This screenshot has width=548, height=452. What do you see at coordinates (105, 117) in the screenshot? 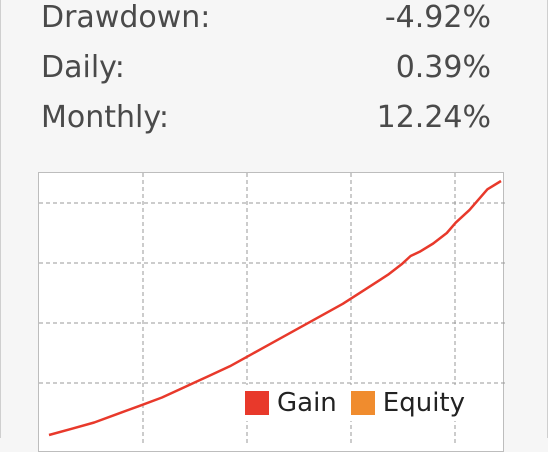
I see `monthly-label: Monthly:` at bounding box center [105, 117].